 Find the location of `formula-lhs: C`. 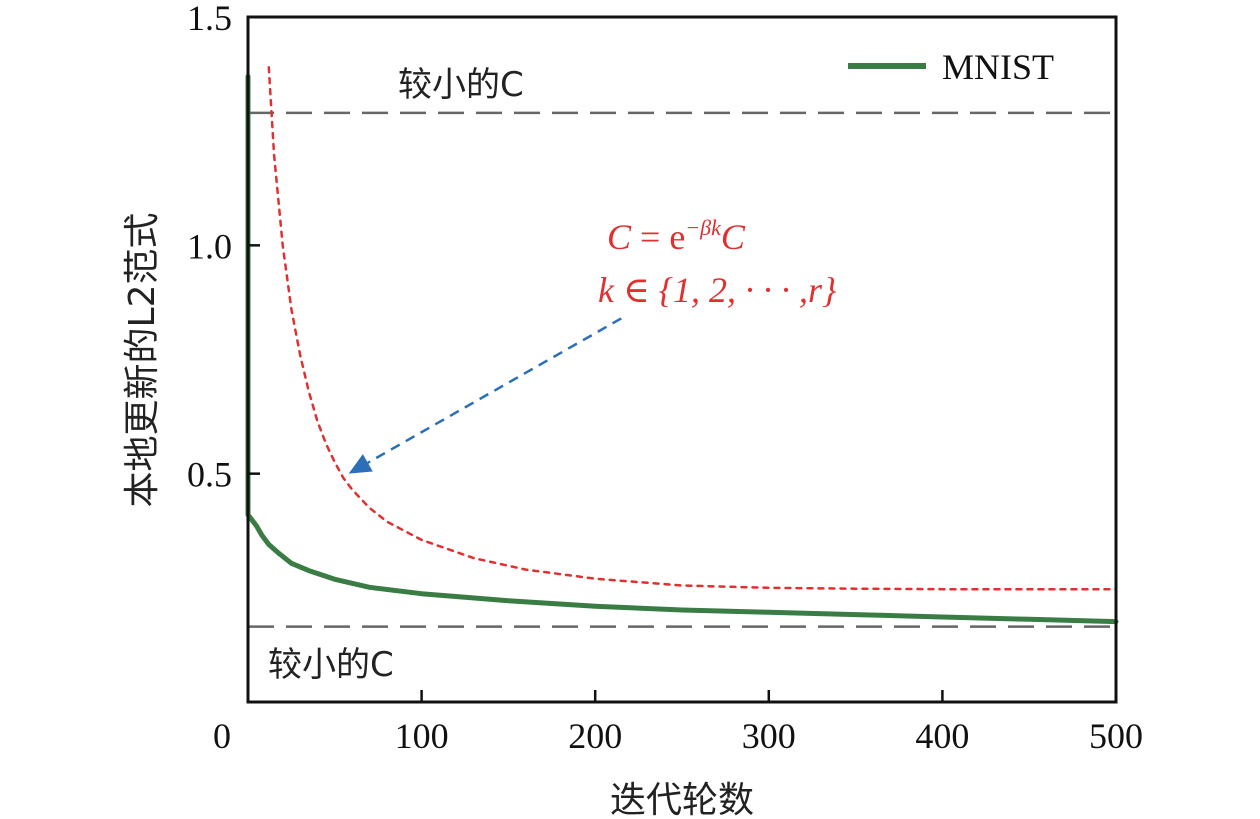

formula-lhs: C is located at coordinates (619, 237).